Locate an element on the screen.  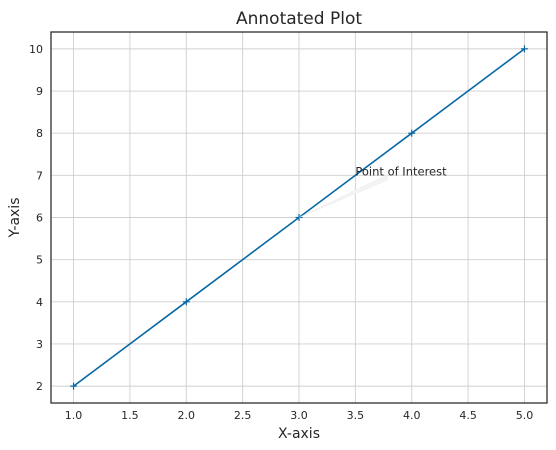
y-tick-label: 4 is located at coordinates (39, 302).